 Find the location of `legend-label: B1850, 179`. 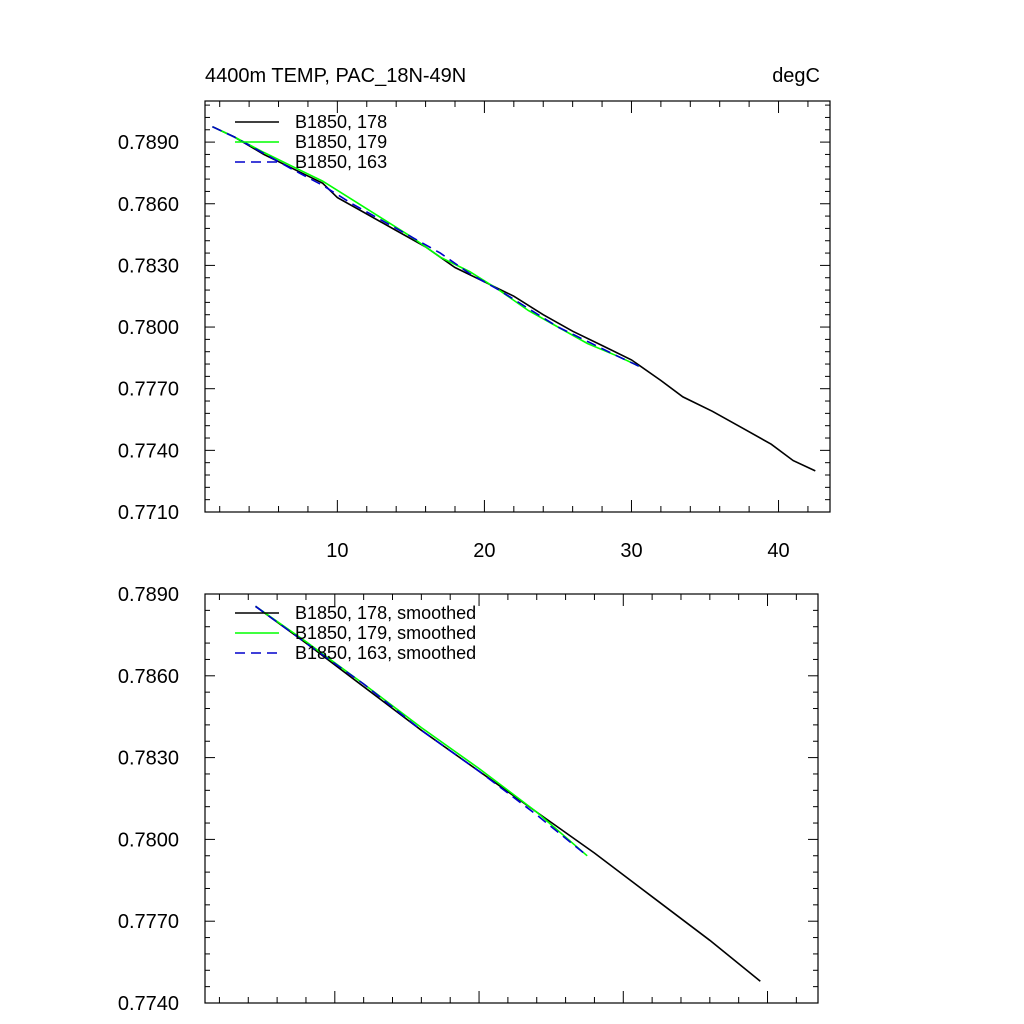

legend-label: B1850, 179 is located at coordinates (341, 142).